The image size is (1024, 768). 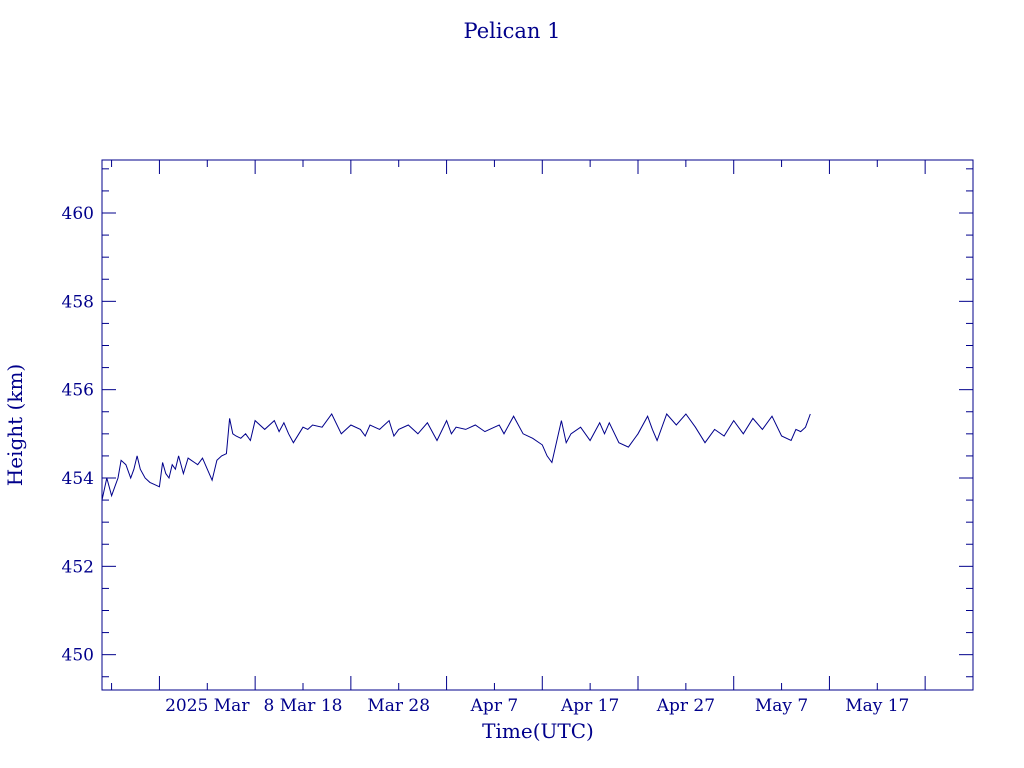 What do you see at coordinates (207, 706) in the screenshot?
I see `x-tick-label: 2025 Mar` at bounding box center [207, 706].